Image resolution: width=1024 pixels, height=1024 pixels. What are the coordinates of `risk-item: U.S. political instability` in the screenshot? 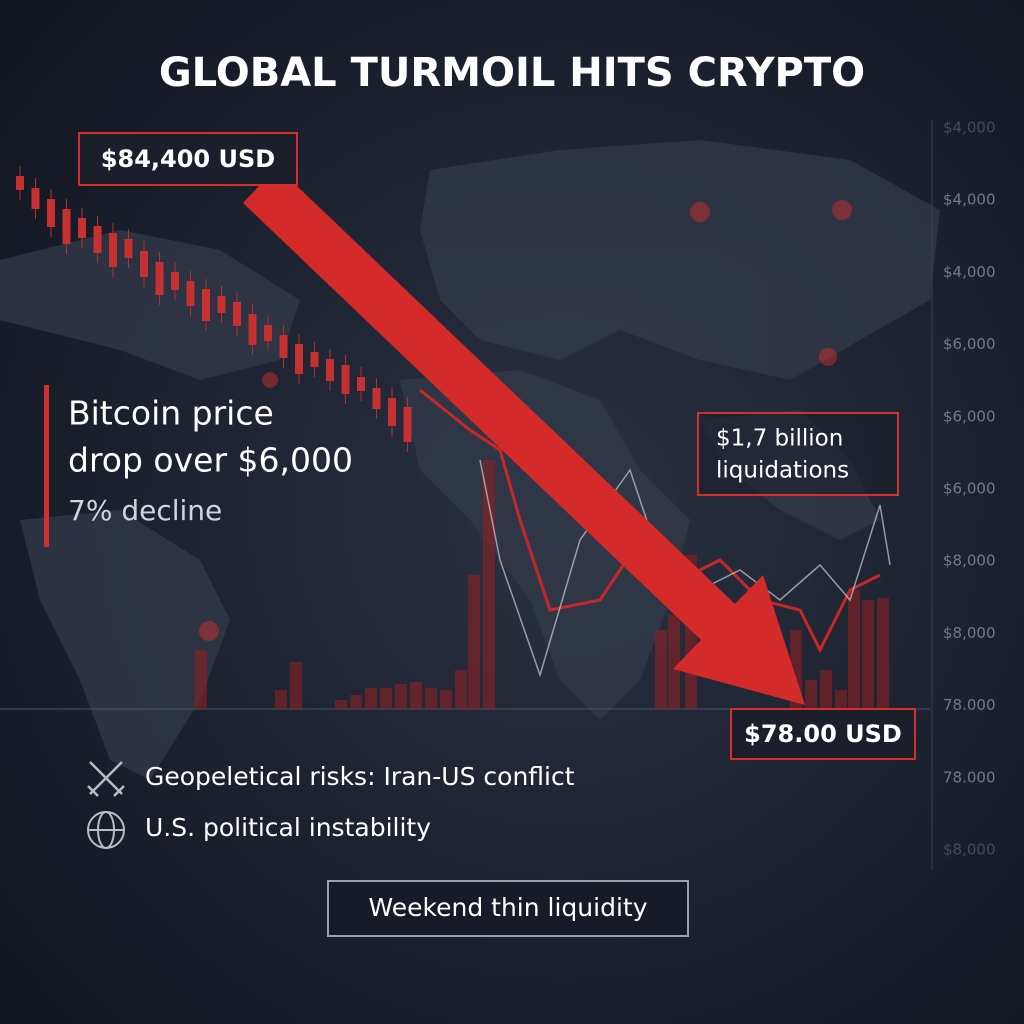 It's located at (288, 827).